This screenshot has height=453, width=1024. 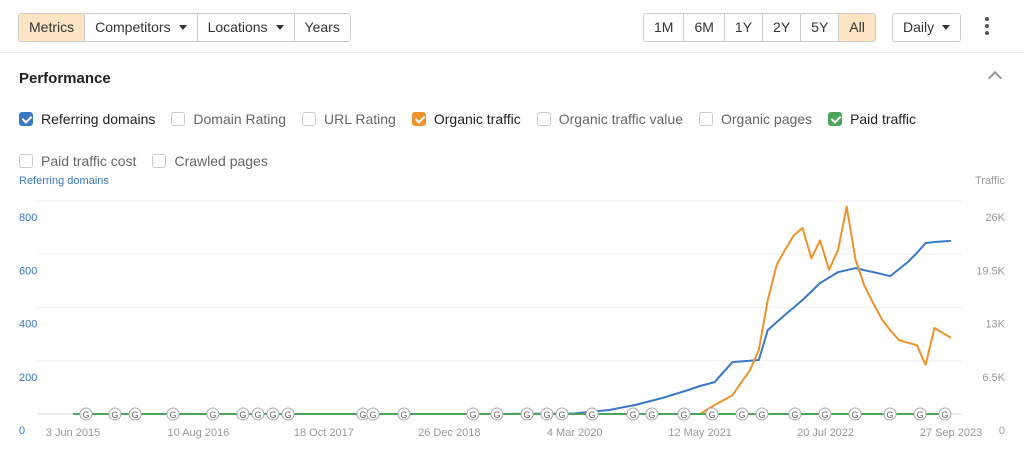 I want to click on checkbox-label: Referring domains, so click(x=98, y=119).